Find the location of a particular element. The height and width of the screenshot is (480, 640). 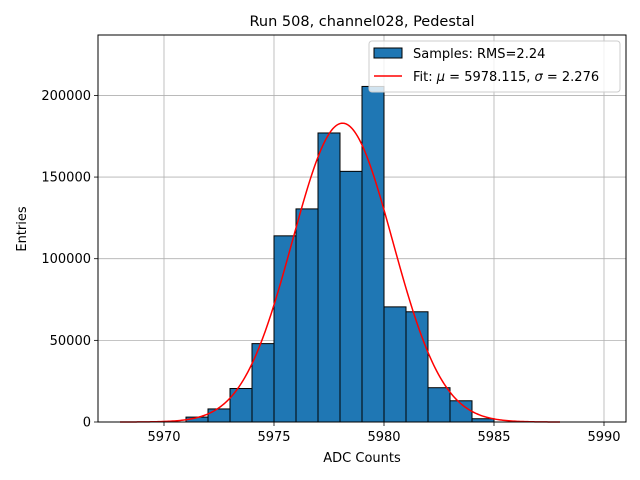

y-tick-label: 0 is located at coordinates (87, 423).